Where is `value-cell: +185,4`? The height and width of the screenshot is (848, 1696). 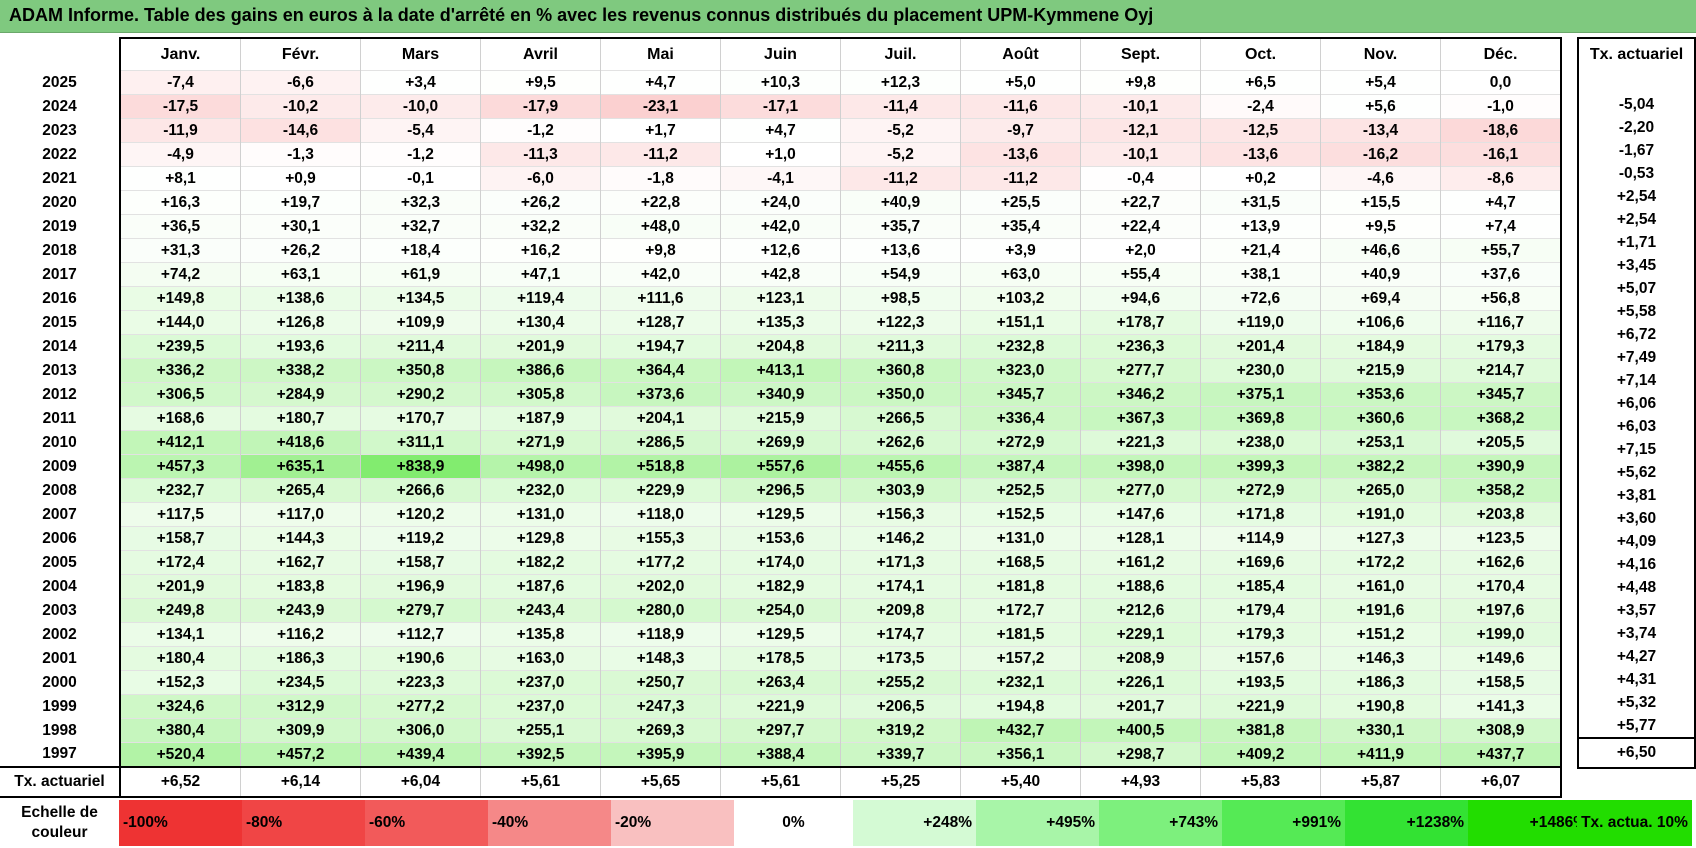
value-cell: +185,4 is located at coordinates (1260, 586).